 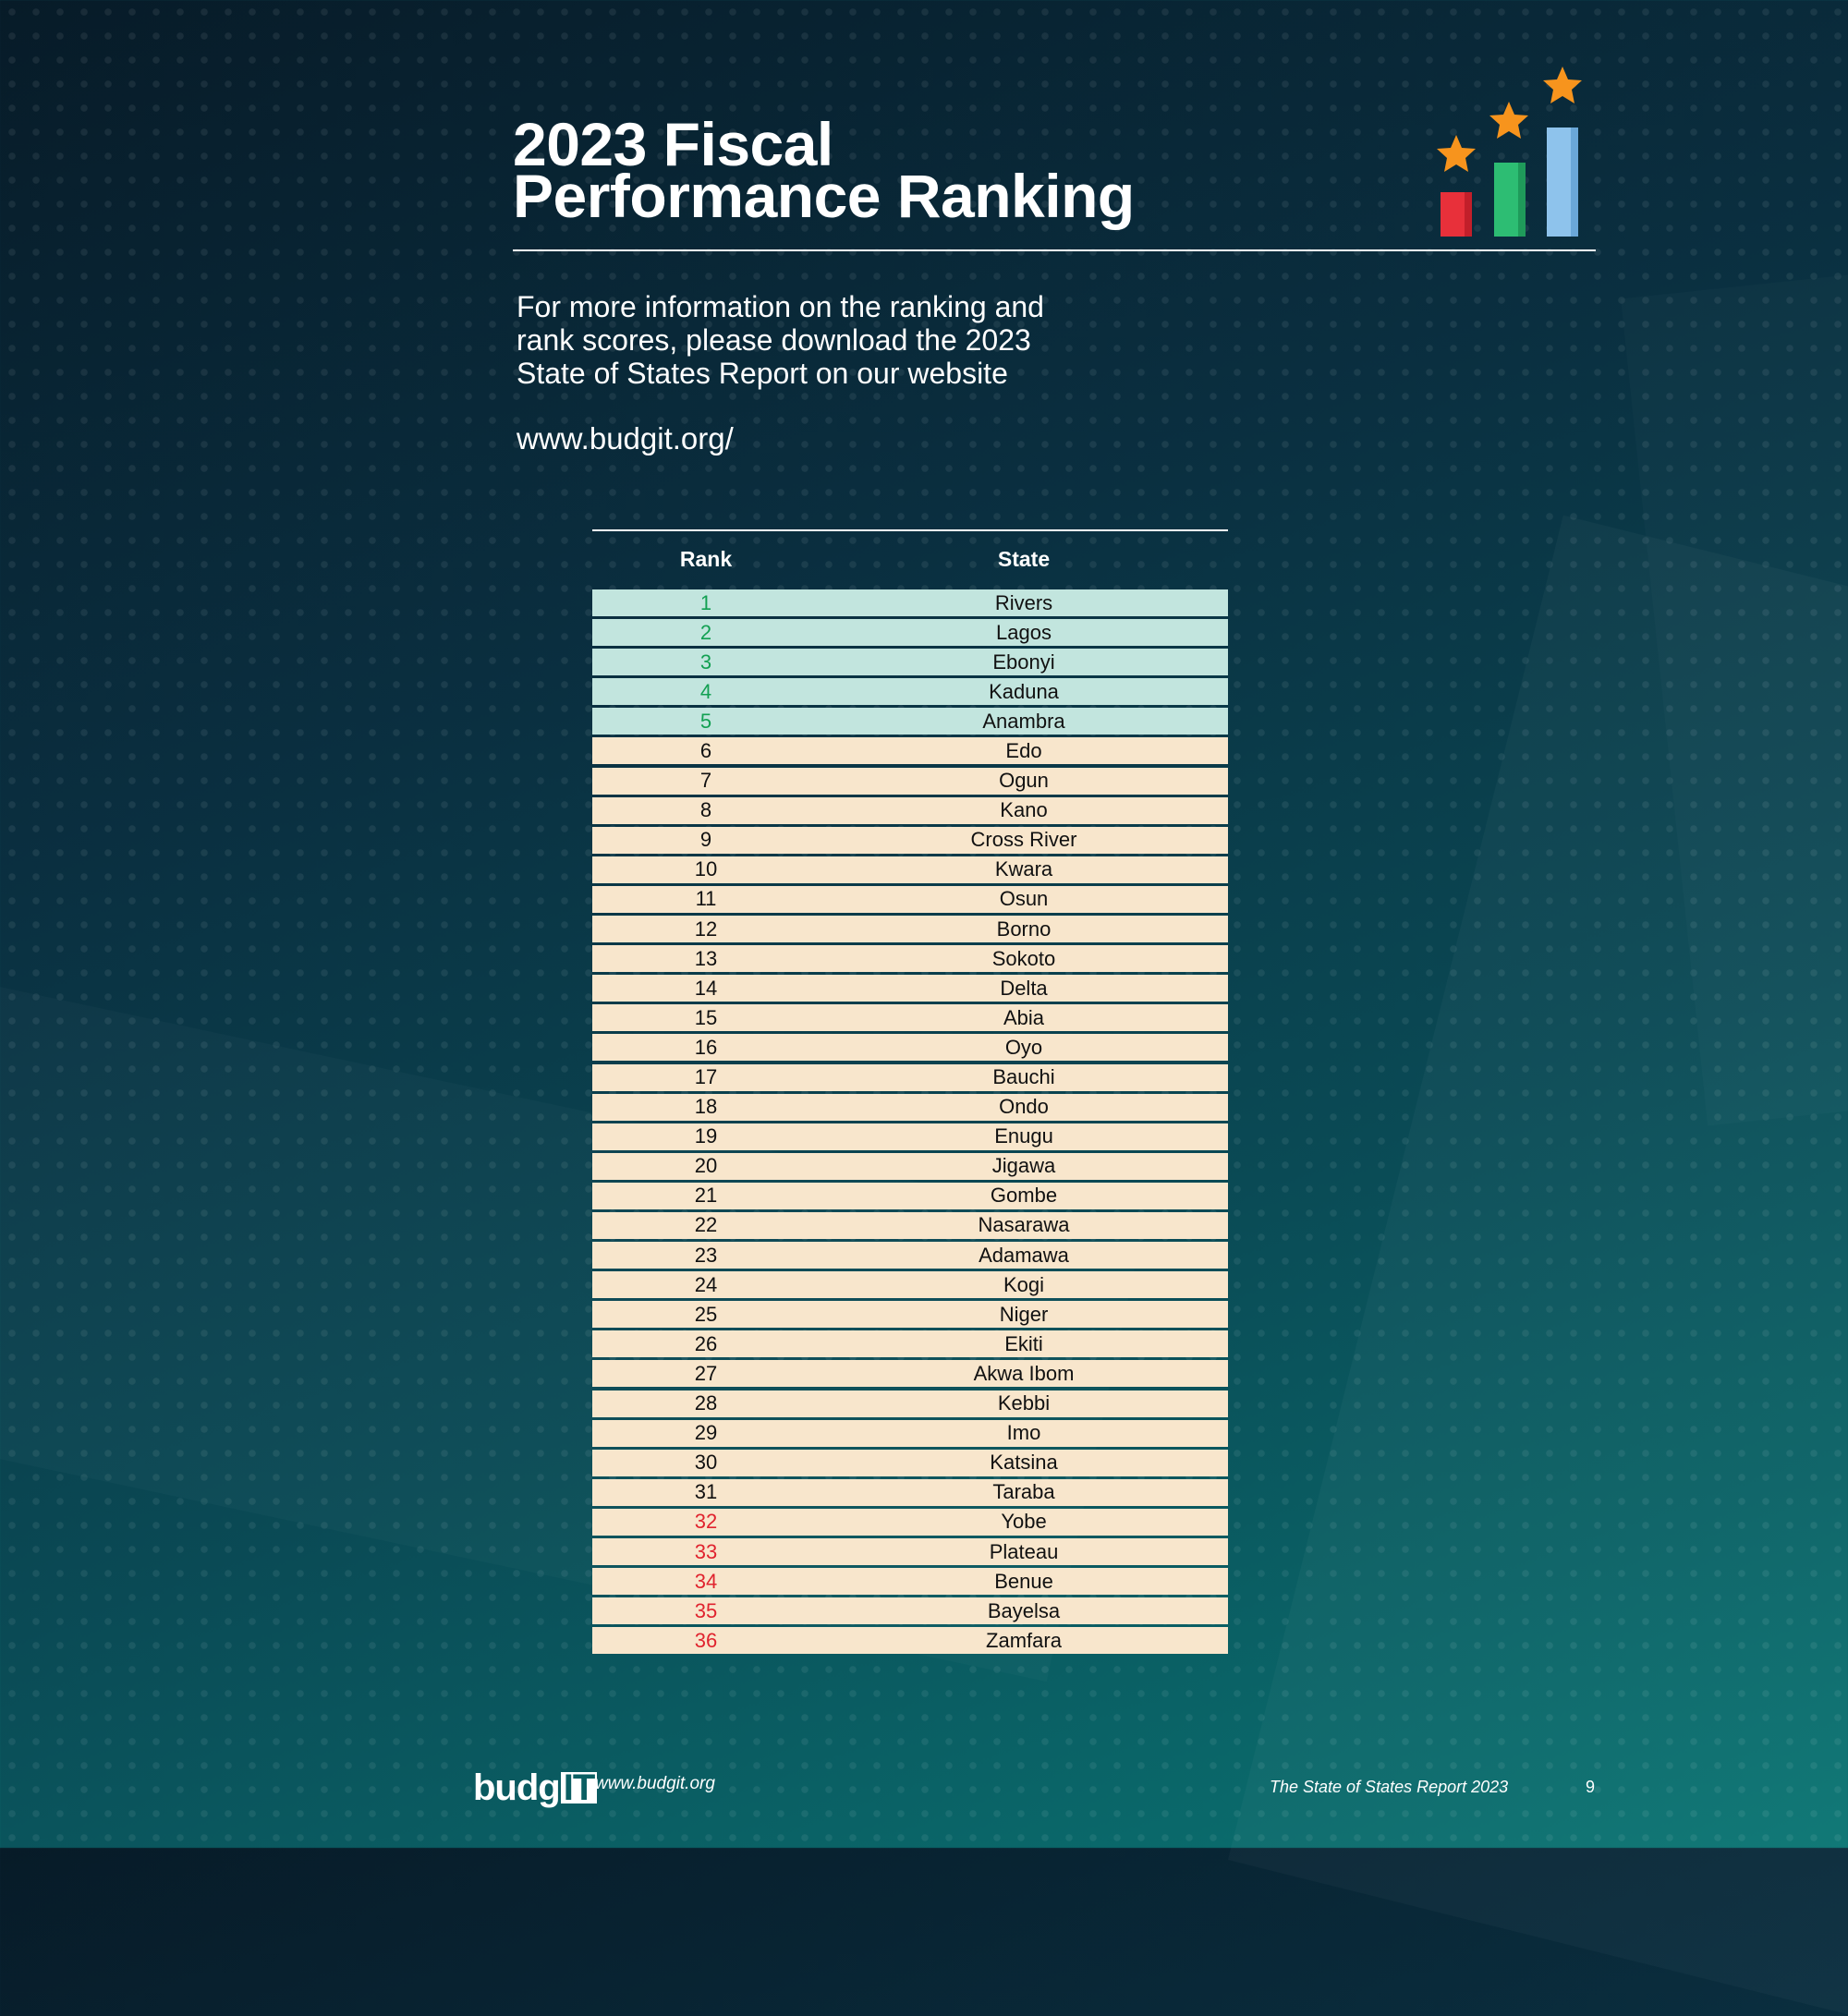 I want to click on table-row: 20 Jigawa, so click(x=910, y=1166).